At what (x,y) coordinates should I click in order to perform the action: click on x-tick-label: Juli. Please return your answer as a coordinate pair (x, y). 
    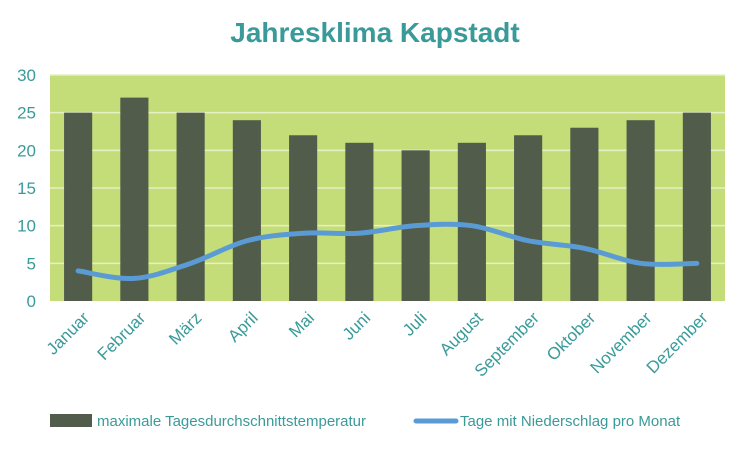
    Looking at the image, I should click on (414, 323).